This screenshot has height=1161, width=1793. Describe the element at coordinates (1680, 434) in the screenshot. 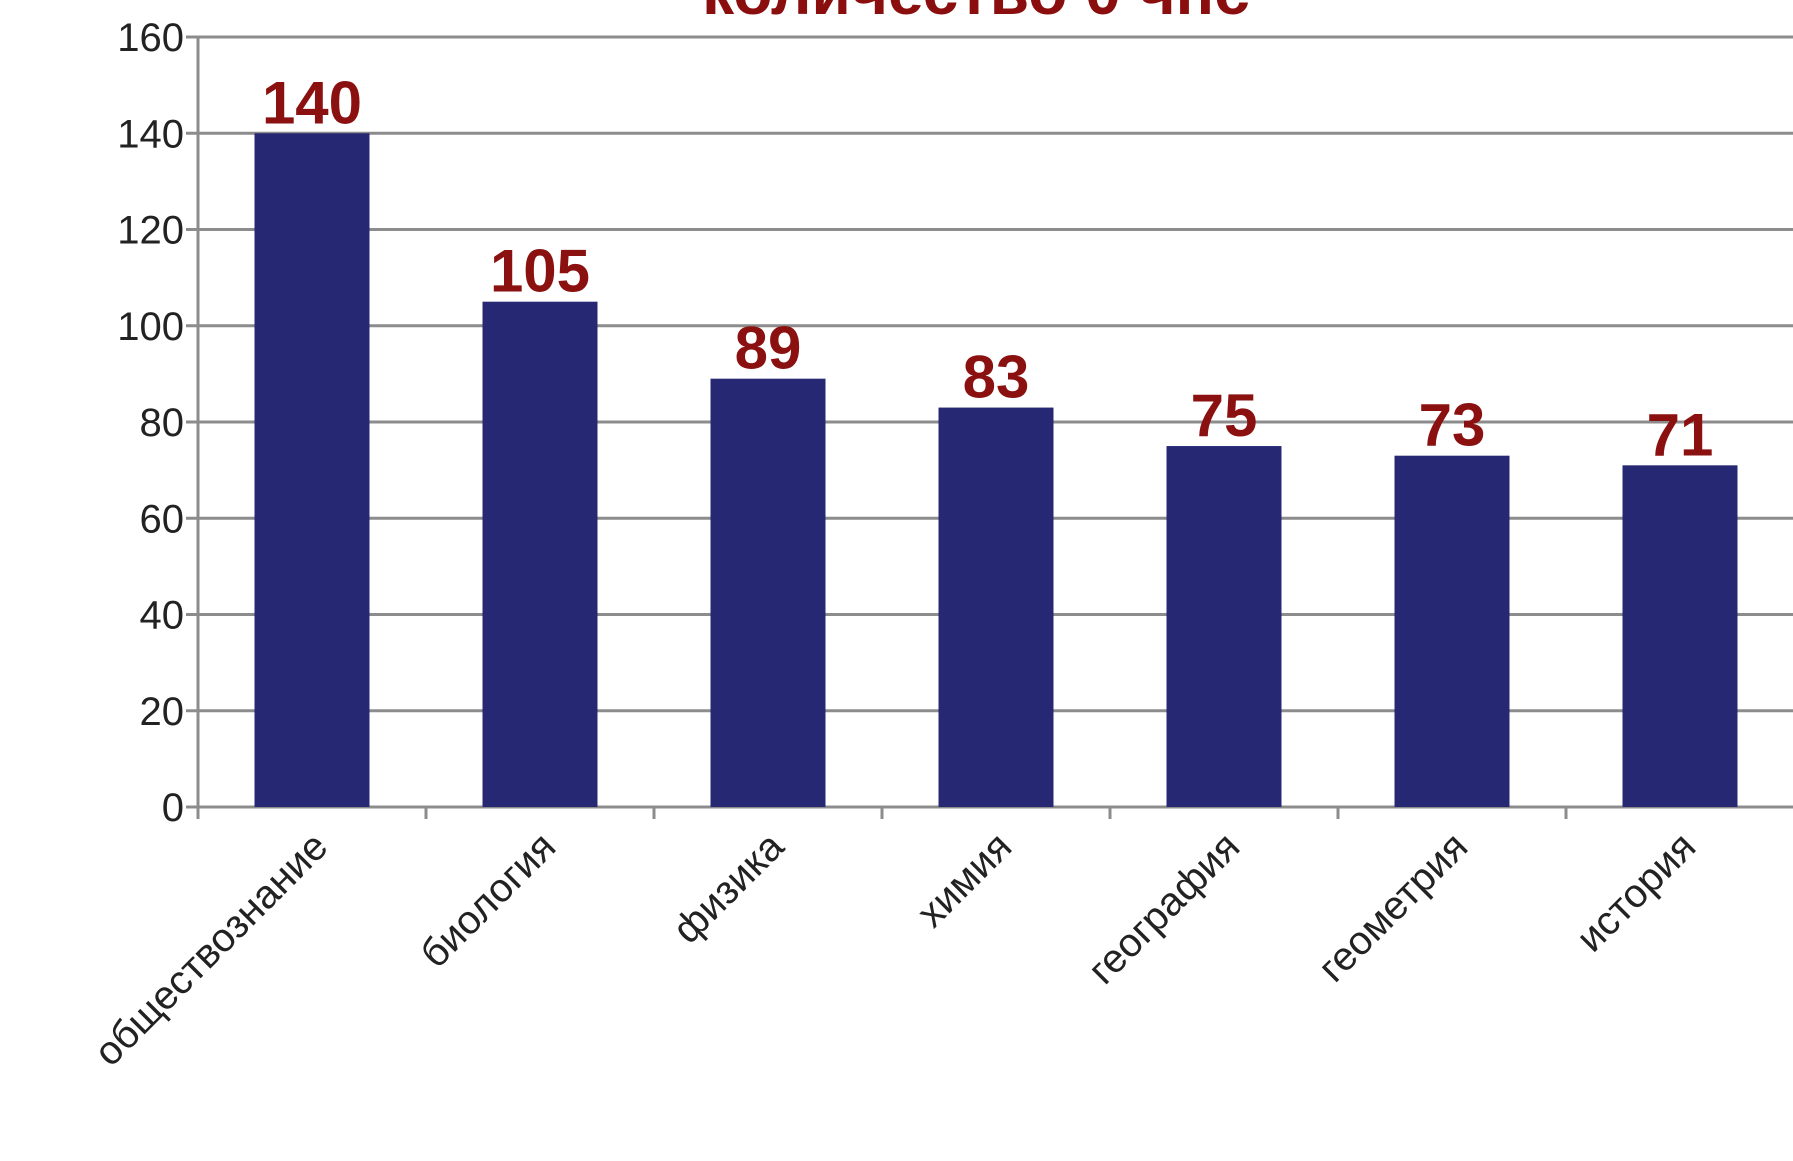

I see `data-label: 71` at that location.